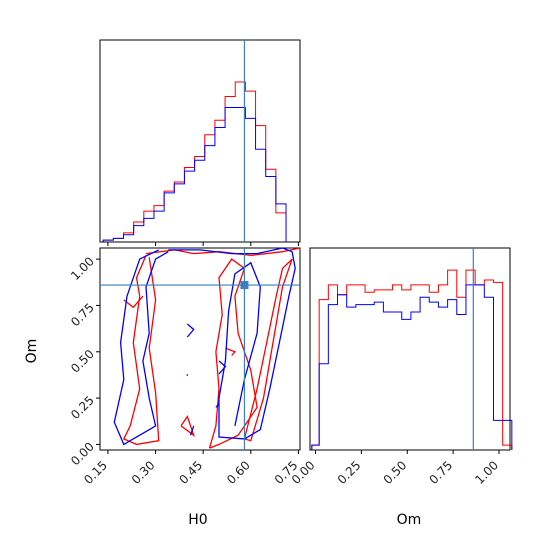 This screenshot has height=550, width=550. I want to click on h0-tick-label: 0.45, so click(191, 472).